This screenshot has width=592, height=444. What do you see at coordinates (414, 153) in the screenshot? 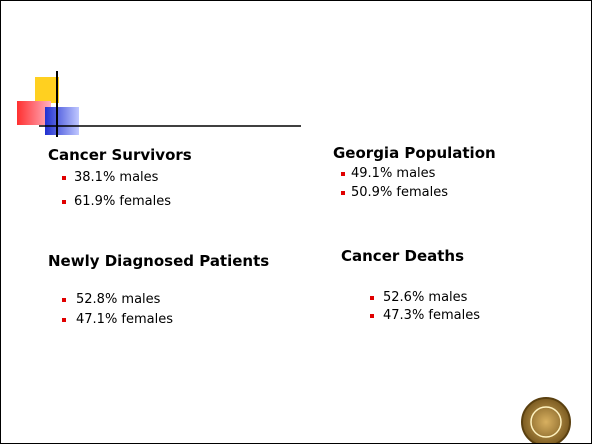
I see `section-heading: Georgia Population` at bounding box center [414, 153].